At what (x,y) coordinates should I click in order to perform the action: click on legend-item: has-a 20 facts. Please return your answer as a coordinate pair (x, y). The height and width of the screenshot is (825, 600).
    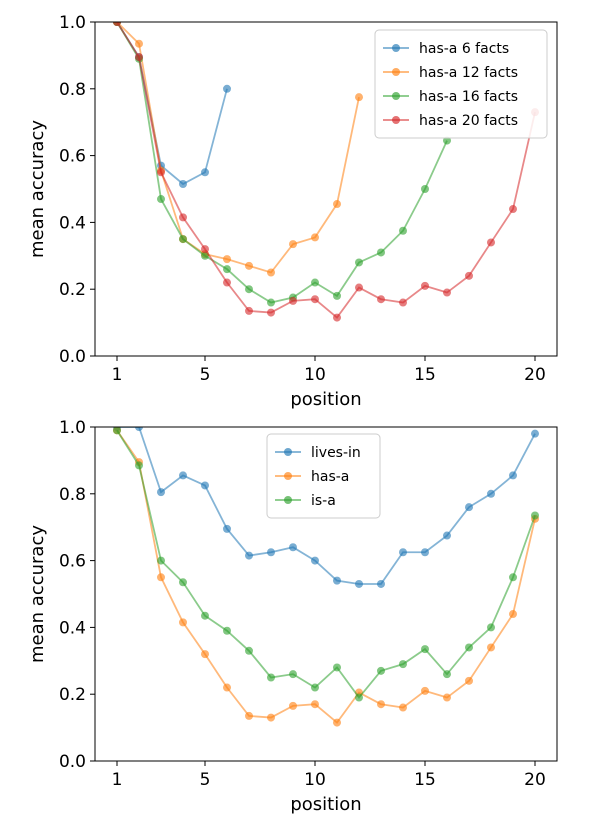
    Looking at the image, I should click on (450, 121).